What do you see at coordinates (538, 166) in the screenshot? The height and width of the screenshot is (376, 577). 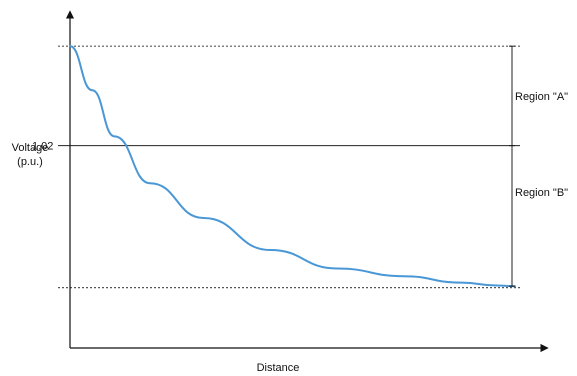 I see `region-annotations: Region "A" Region "B"` at bounding box center [538, 166].